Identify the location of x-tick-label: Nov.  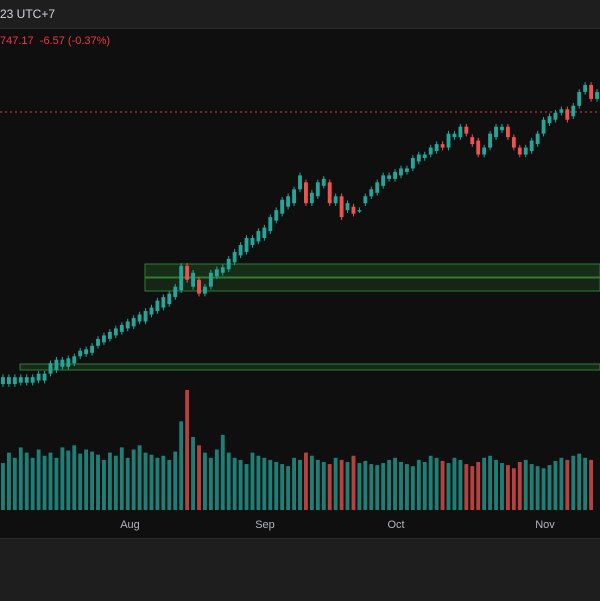
(545, 525).